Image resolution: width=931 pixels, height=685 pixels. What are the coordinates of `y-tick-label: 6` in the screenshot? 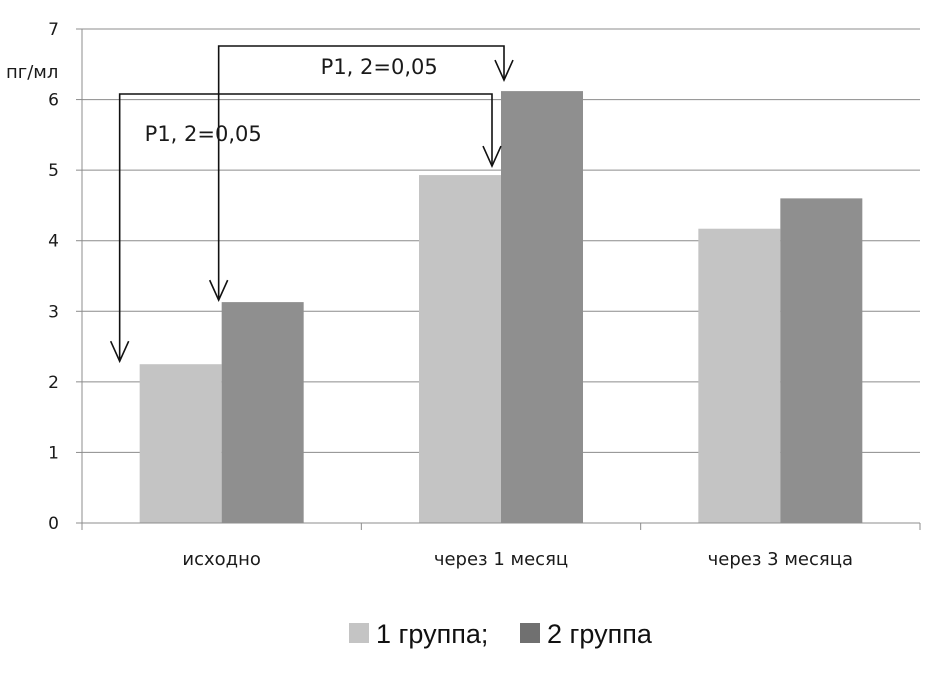 It's located at (53, 101).